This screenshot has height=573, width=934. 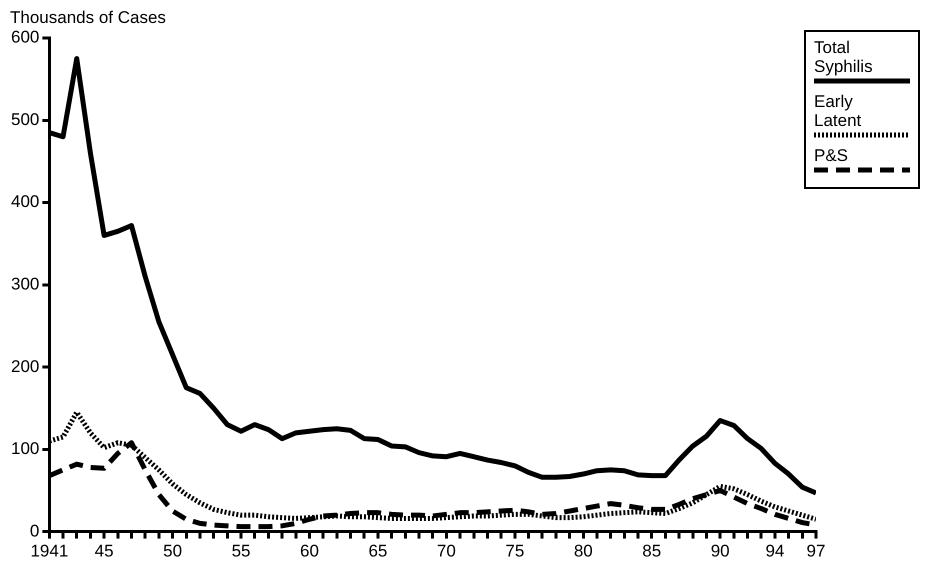 What do you see at coordinates (25, 119) in the screenshot?
I see `y-tick-label: 500` at bounding box center [25, 119].